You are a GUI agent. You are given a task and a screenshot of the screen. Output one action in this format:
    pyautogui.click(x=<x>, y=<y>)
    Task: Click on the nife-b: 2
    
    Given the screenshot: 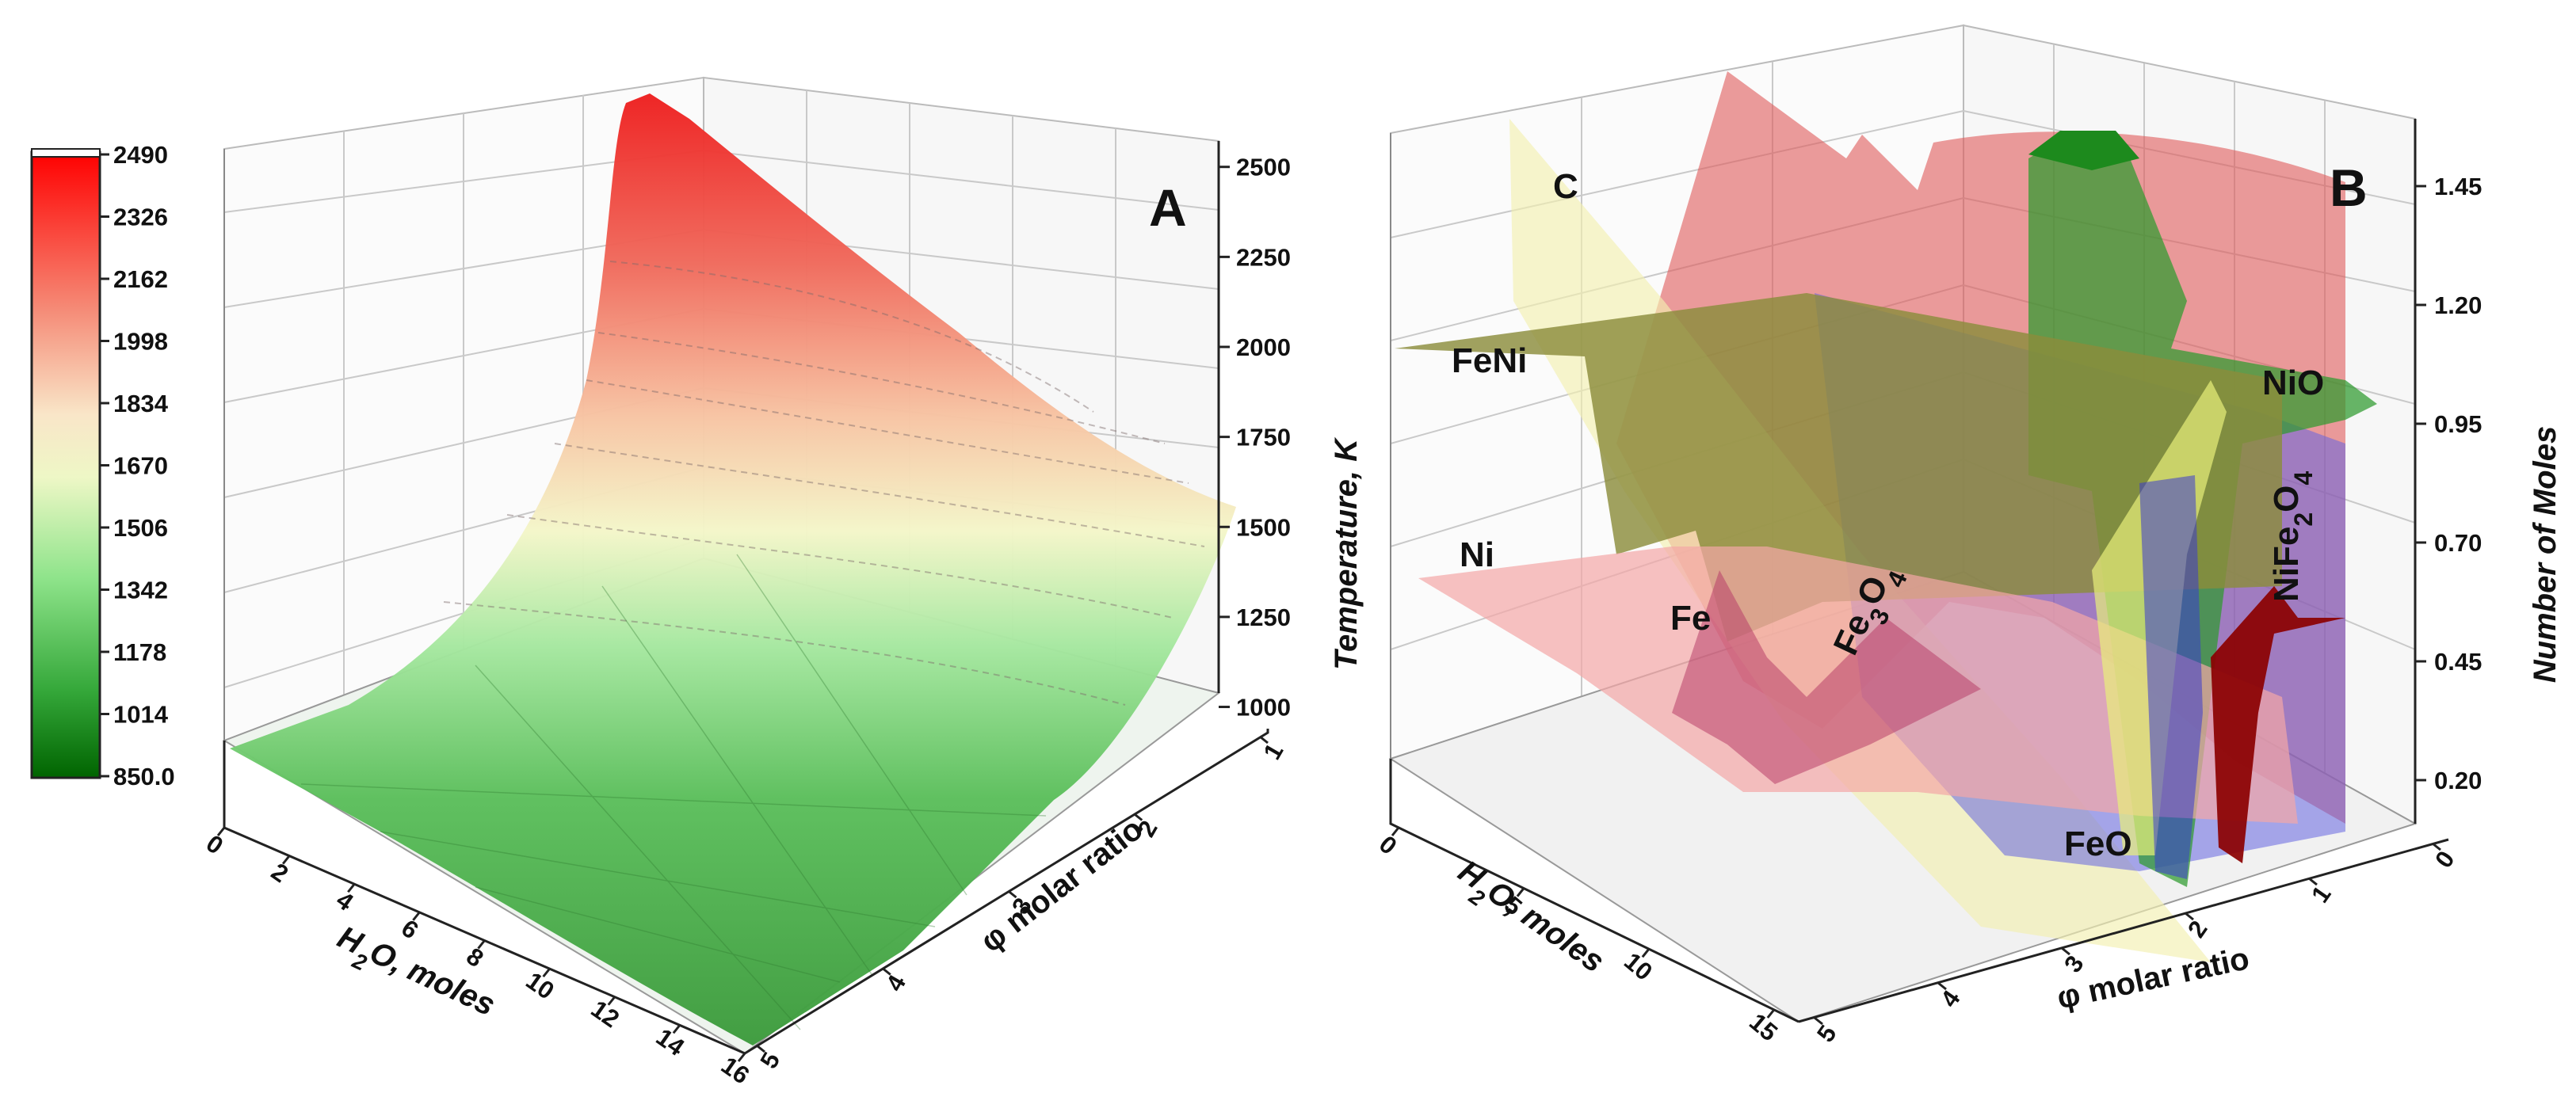 What is the action you would take?
    pyautogui.click(x=2303, y=519)
    